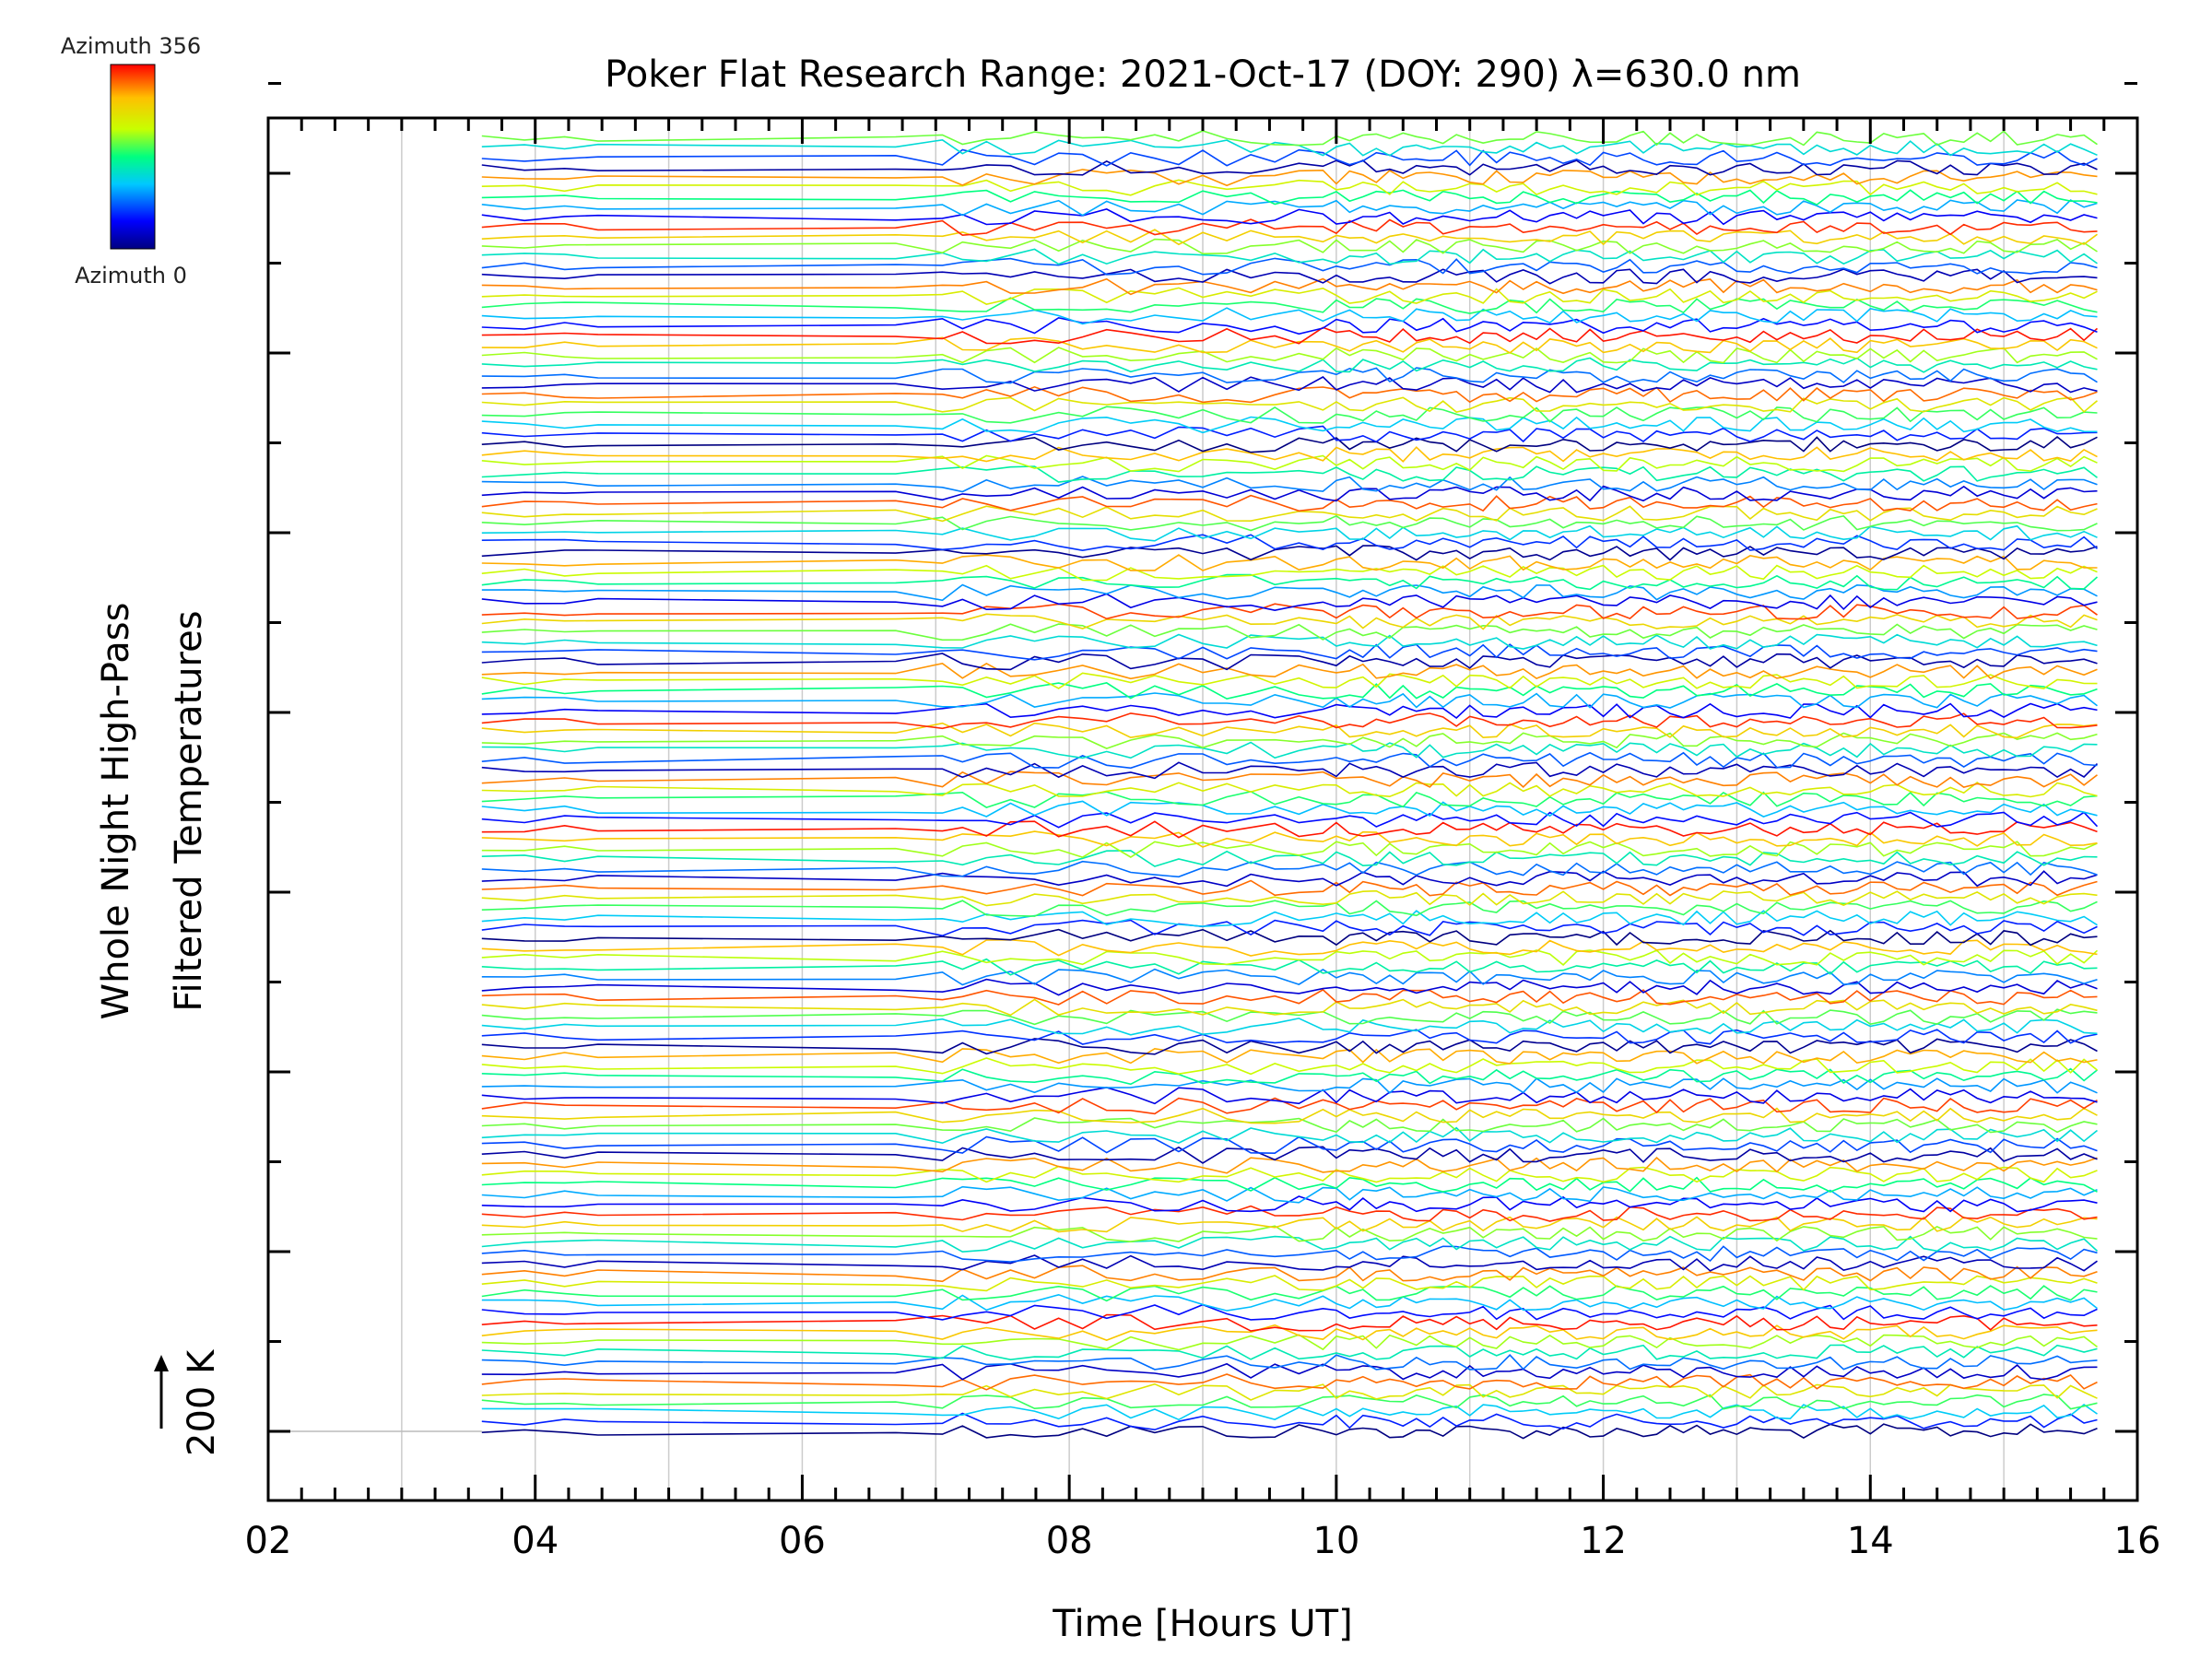  I want to click on x-tick-label: 06, so click(802, 1541).